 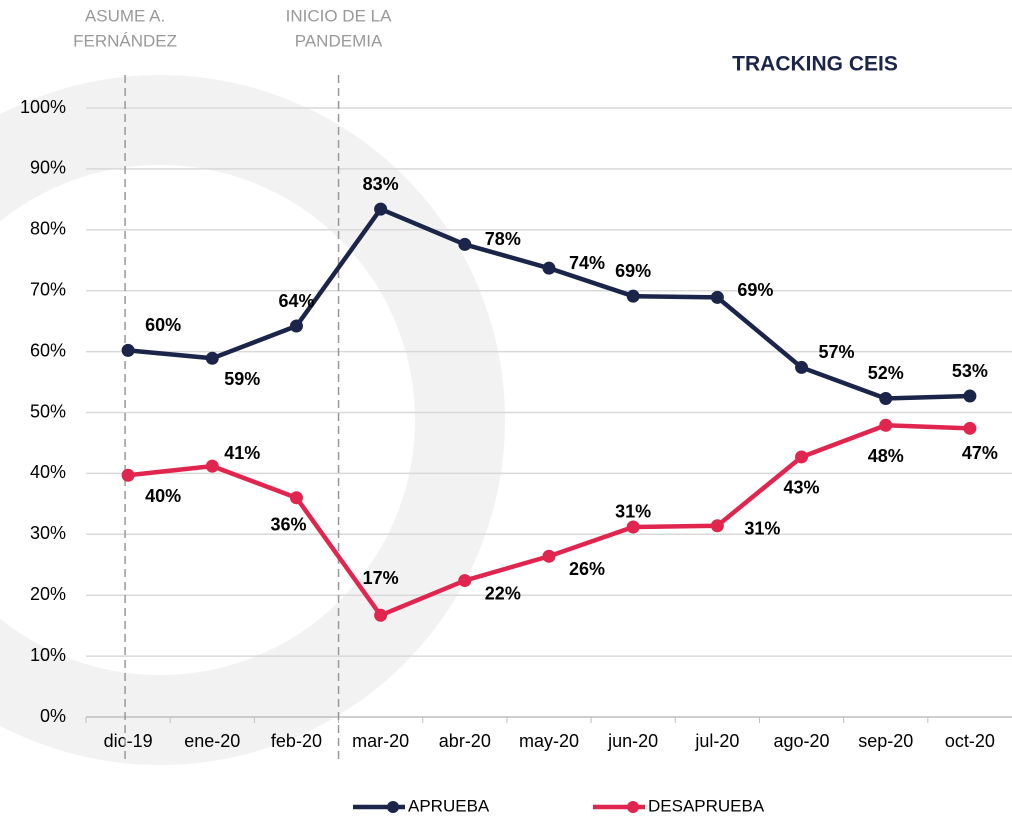 I want to click on data-label: 26%, so click(x=587, y=569).